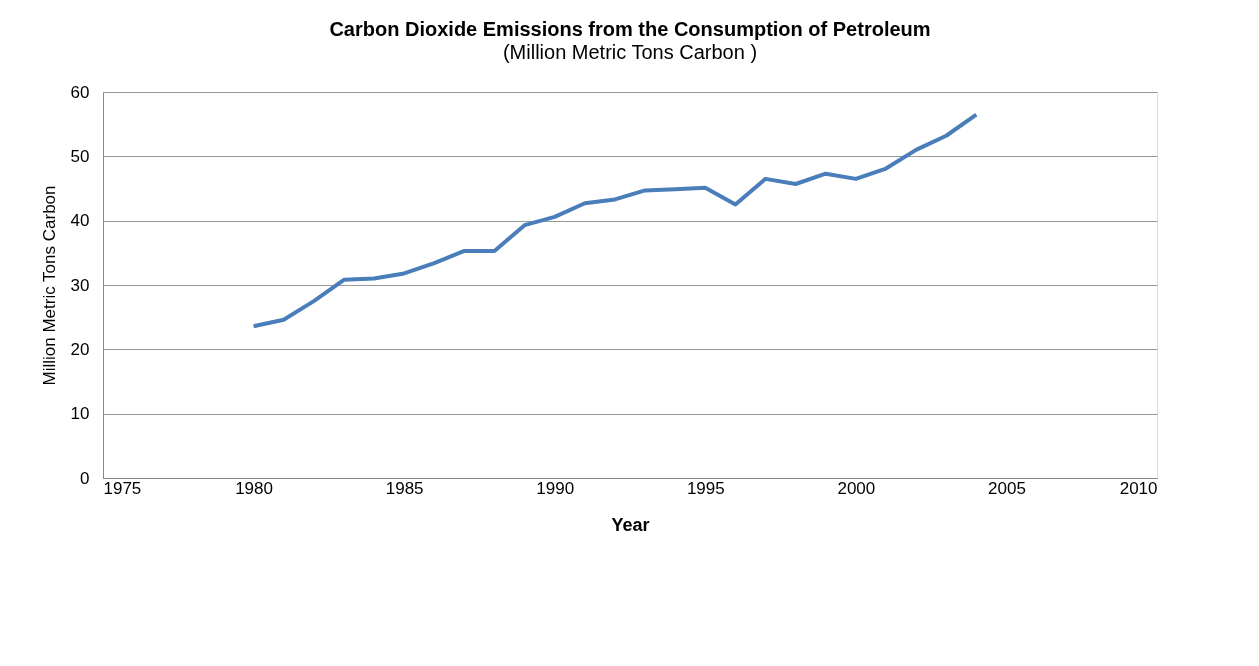 The width and height of the screenshot is (1259, 666). Describe the element at coordinates (254, 488) in the screenshot. I see `x-tick-label: 1980` at that location.